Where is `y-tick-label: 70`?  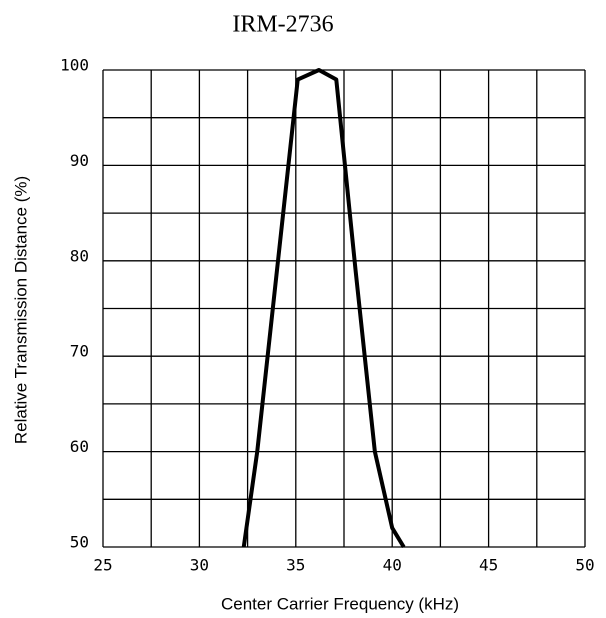 y-tick-label: 70 is located at coordinates (79, 351).